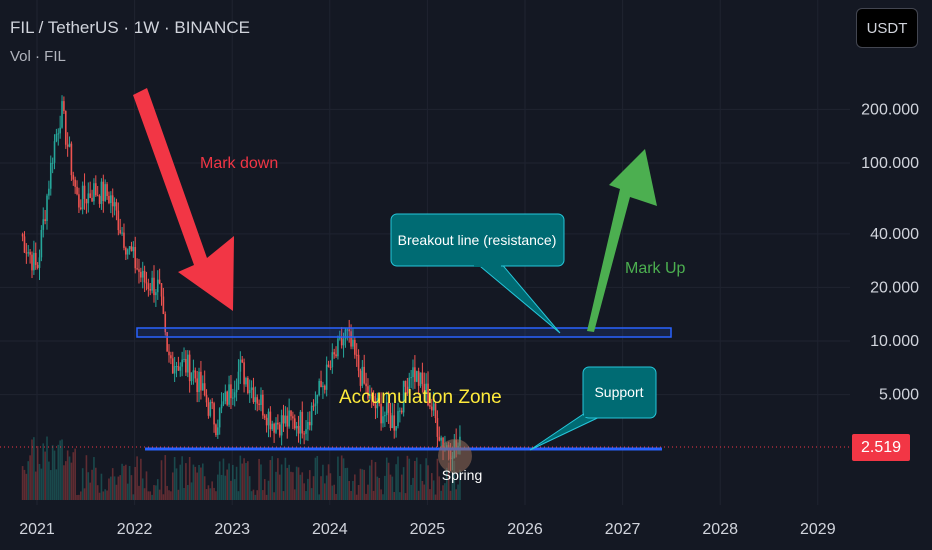  What do you see at coordinates (890, 252) in the screenshot?
I see `price-axis: 200.000 100.000 40.000 20.000 10.000 5.000` at bounding box center [890, 252].